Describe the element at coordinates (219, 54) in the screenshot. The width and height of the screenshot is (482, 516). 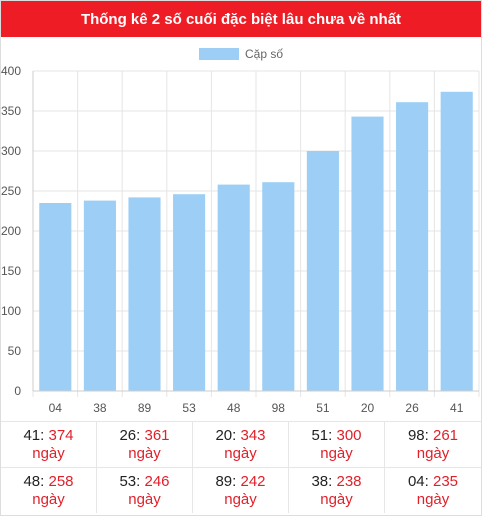
I see `legend-swatch` at that location.